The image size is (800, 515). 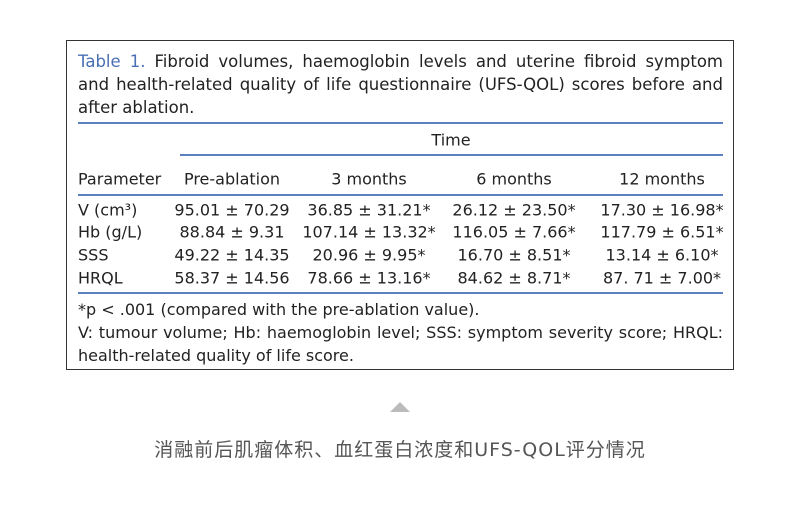 I want to click on cell: 20.96 ± 9.95*, so click(x=369, y=255).